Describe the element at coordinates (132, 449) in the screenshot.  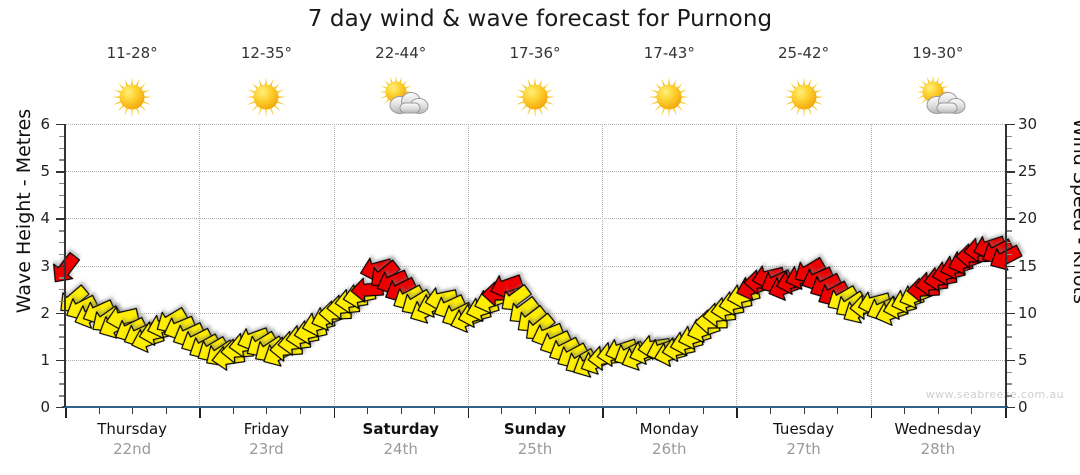
I see `day-date: 22nd` at that location.